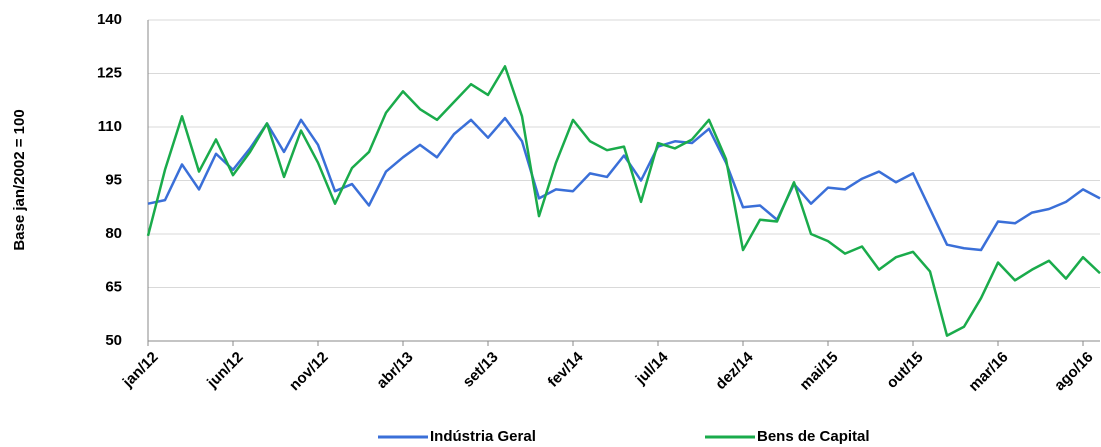  I want to click on y-tick-label: 50, so click(113, 340).